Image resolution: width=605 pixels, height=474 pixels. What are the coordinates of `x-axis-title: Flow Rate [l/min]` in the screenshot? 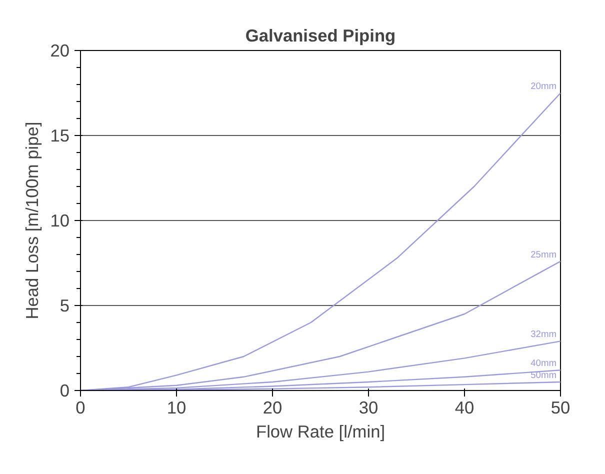 It's located at (321, 432).